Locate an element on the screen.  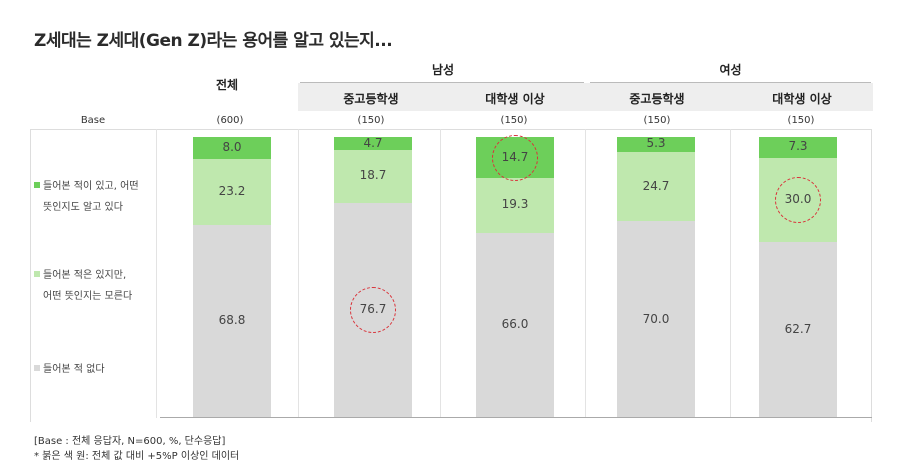
legend-label-never: 들어본 적 없다 is located at coordinates (74, 369).